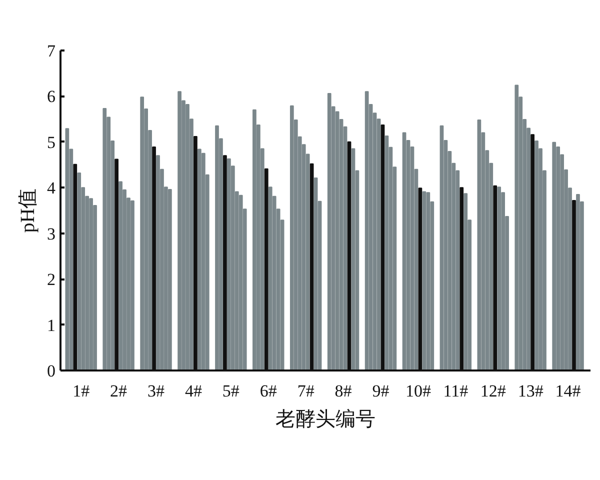 Image resolution: width=600 pixels, height=480 pixels. I want to click on y-tick-label: 5, so click(51, 142).